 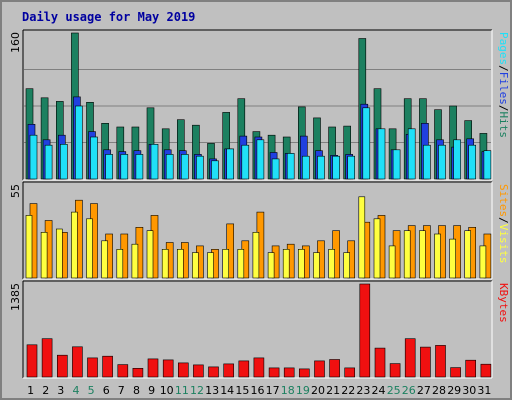 I want to click on x-tick-30: 30, so click(x=469, y=390).